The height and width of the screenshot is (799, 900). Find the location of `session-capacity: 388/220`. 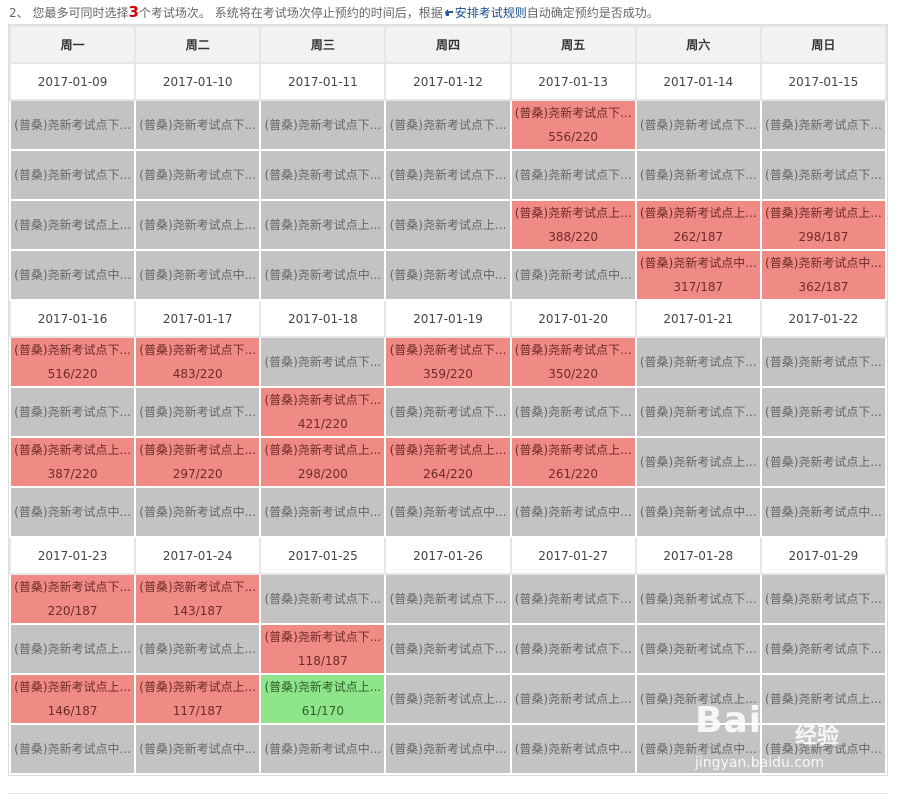

session-capacity: 388/220 is located at coordinates (573, 237).